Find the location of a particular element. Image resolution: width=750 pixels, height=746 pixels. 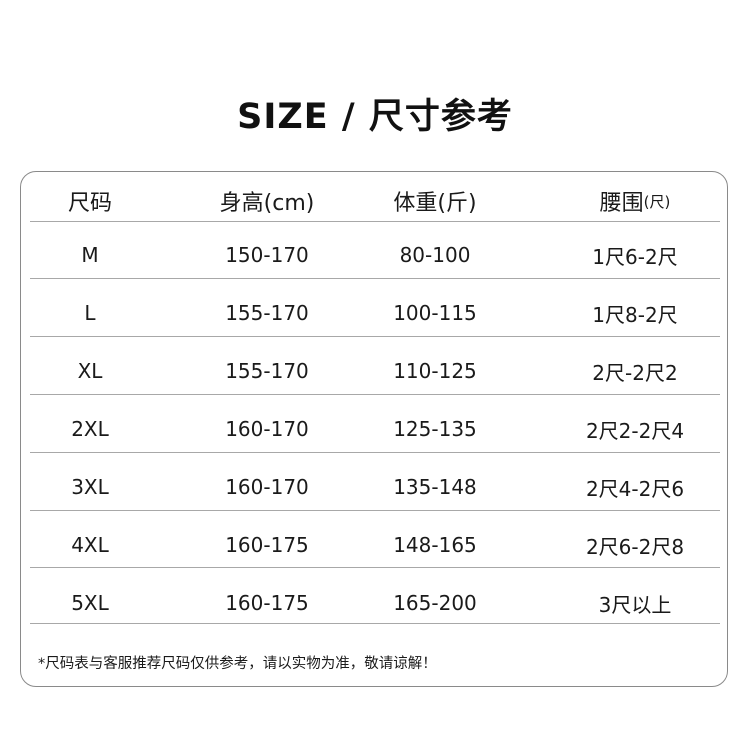

cell-height: 150-170 is located at coordinates (267, 255).